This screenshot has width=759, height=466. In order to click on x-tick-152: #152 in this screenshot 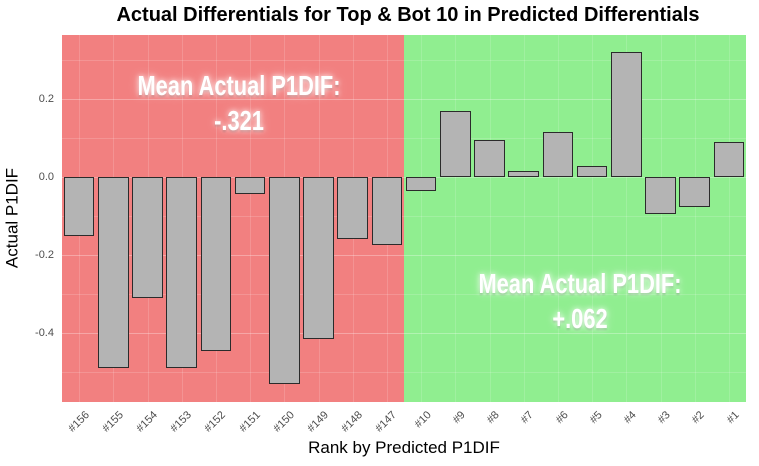, I will do `click(215, 422)`.